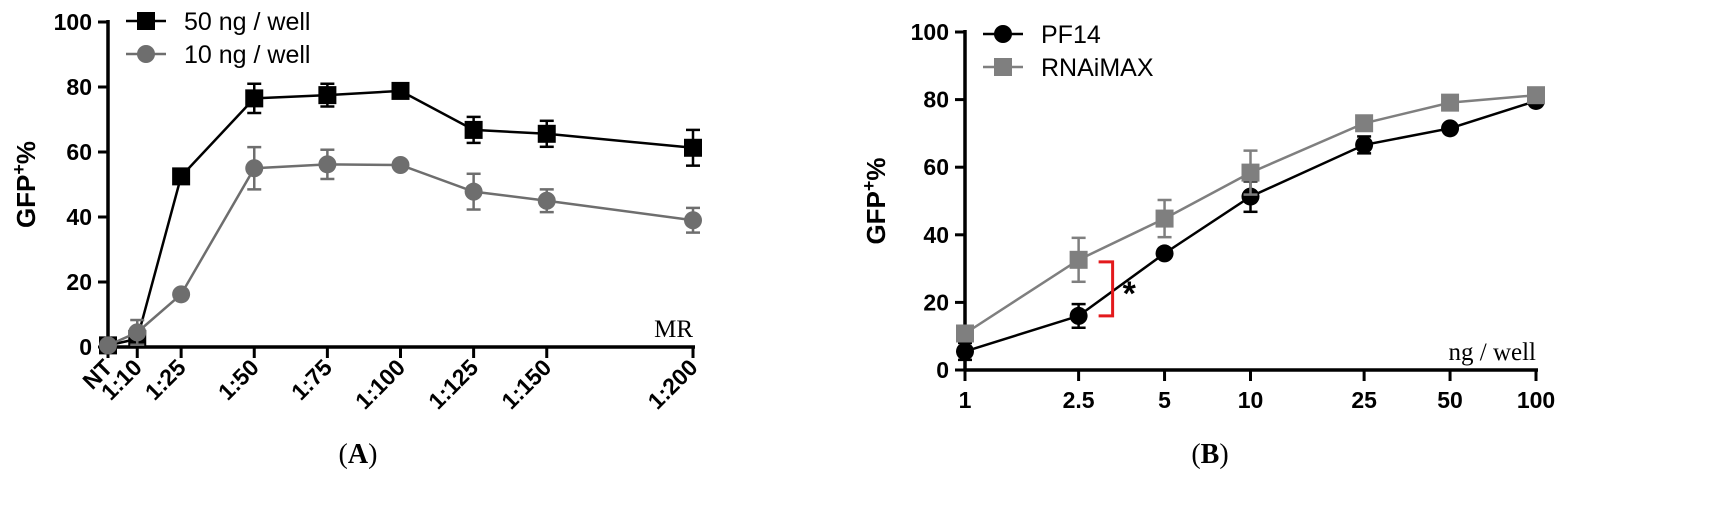  What do you see at coordinates (526, 384) in the screenshot?
I see `panel-a-x-tick-label: 1:150` at bounding box center [526, 384].